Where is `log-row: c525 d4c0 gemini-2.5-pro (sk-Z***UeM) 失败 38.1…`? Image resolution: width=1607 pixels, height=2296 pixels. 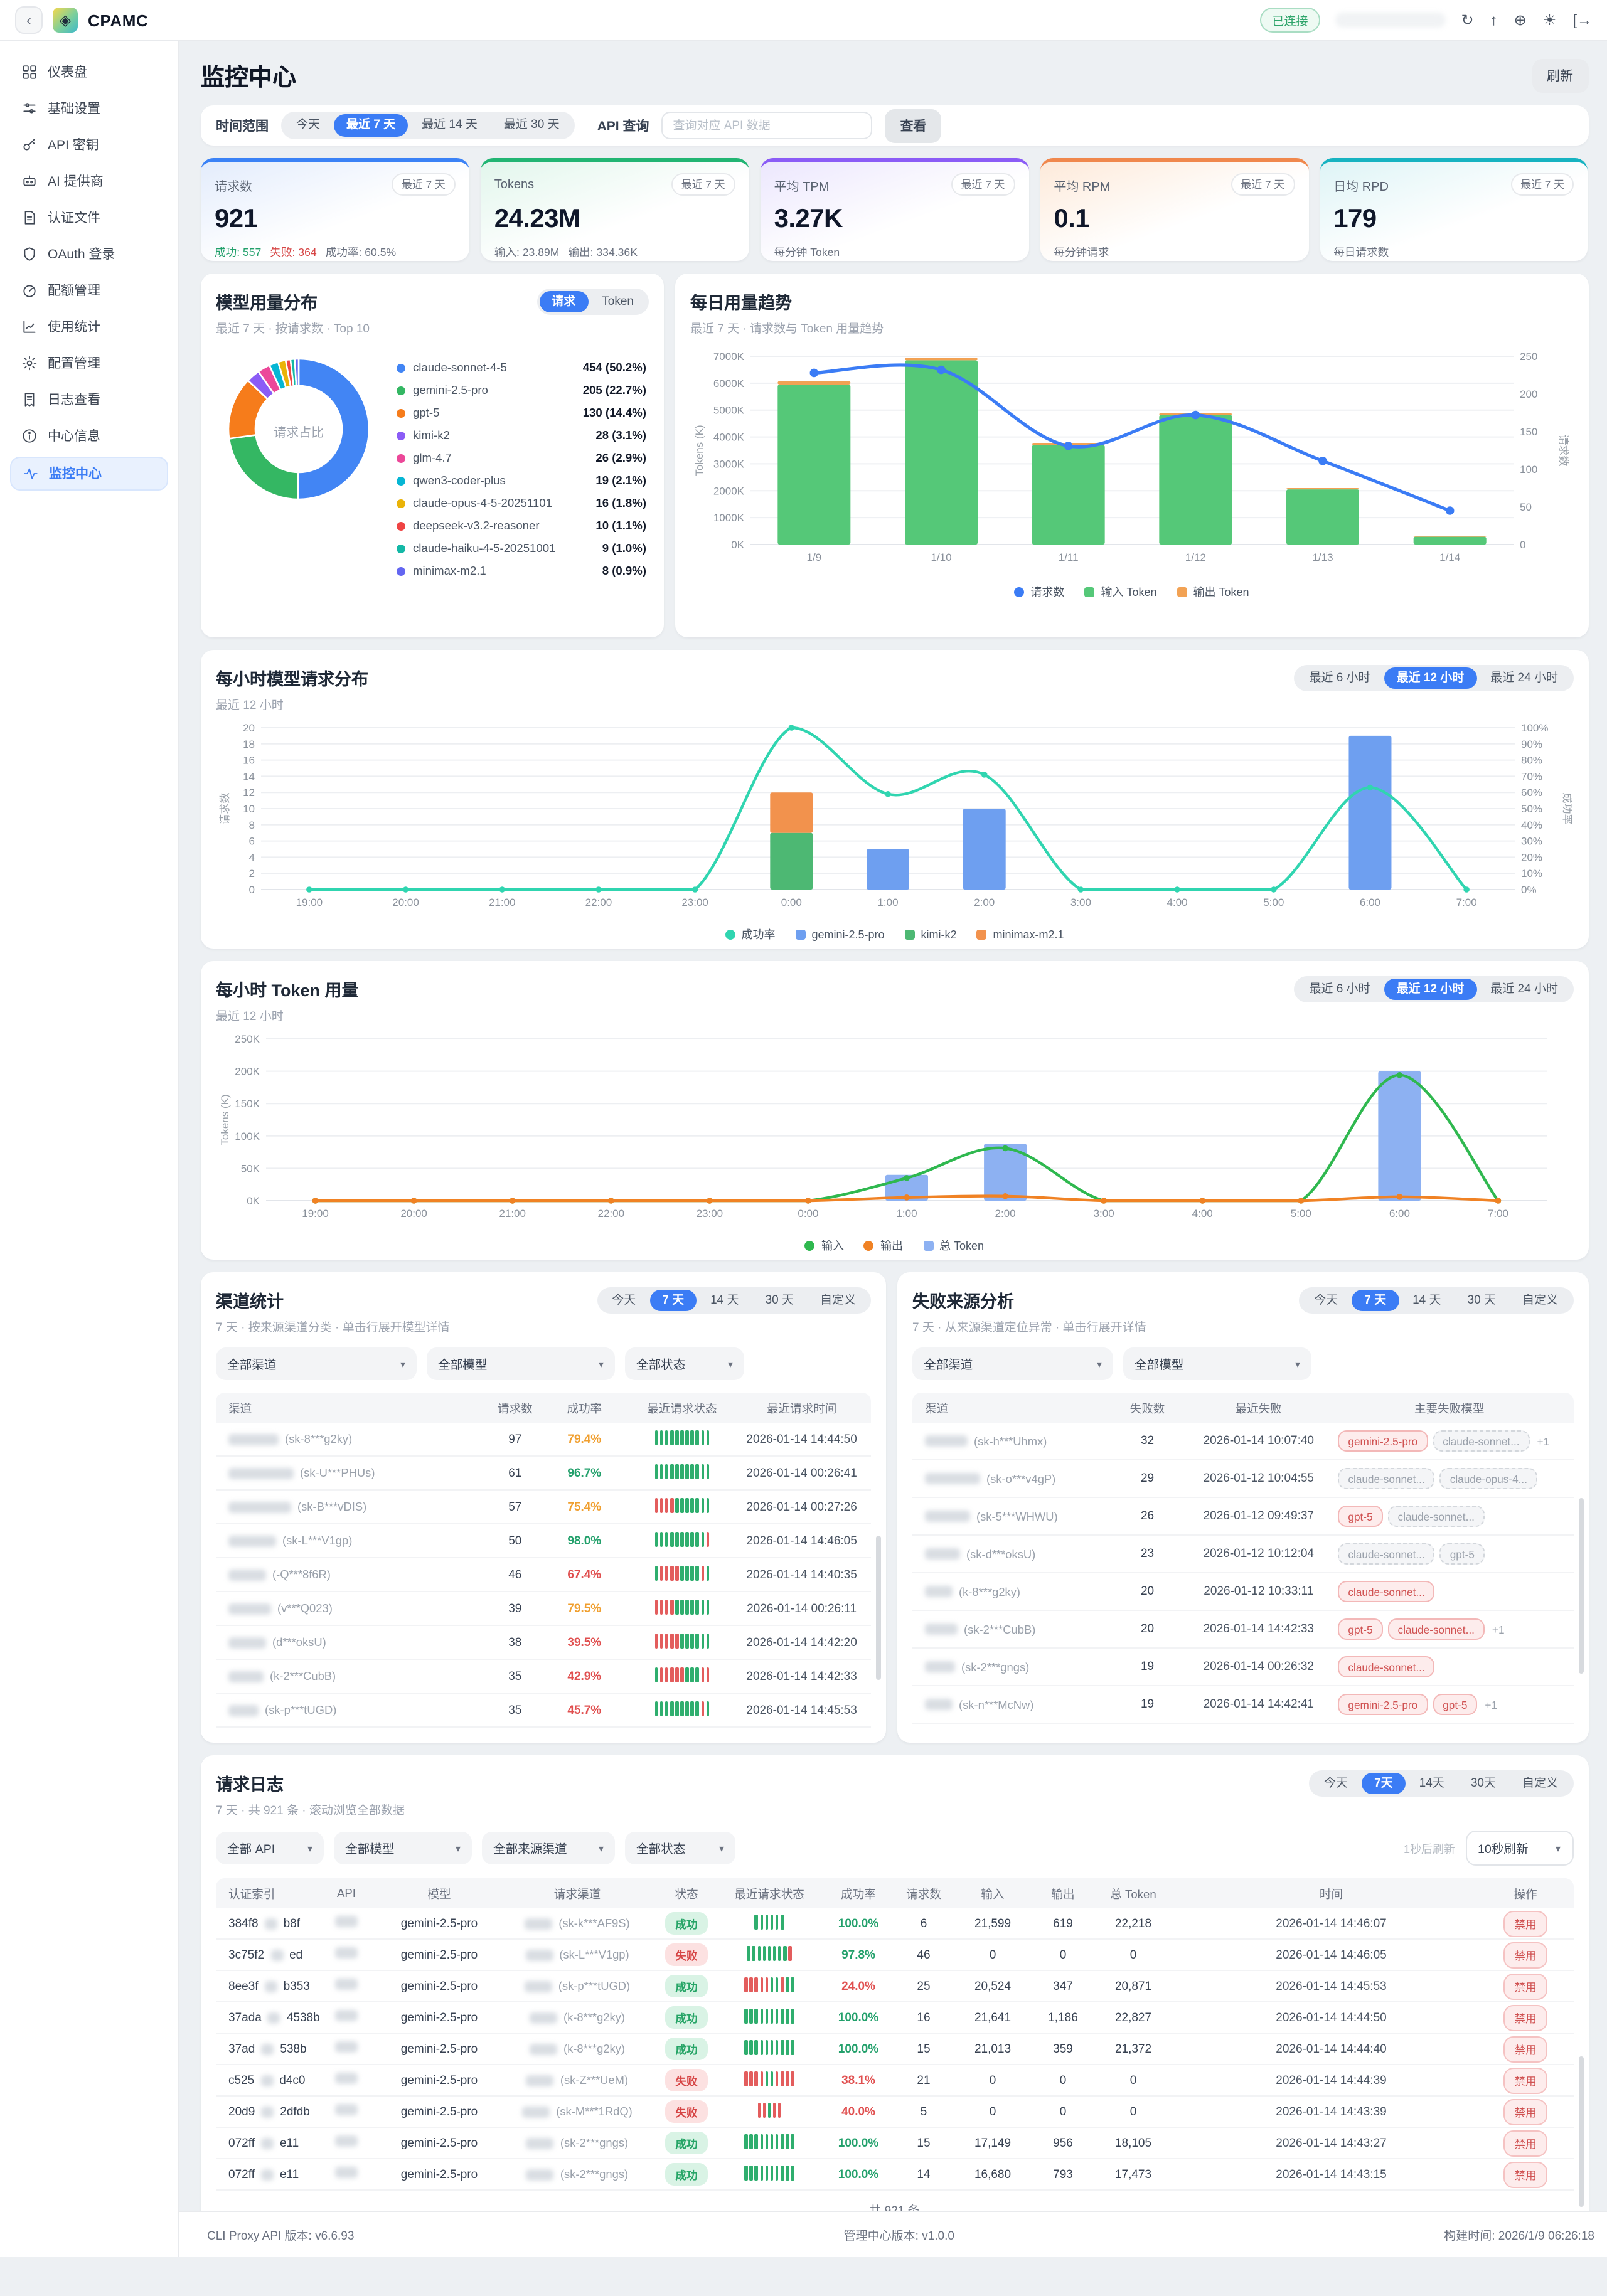
log-row: c525 d4c0 gemini-2.5-pro (sk-Z***UeM) 失败 38.1… is located at coordinates (894, 2081).